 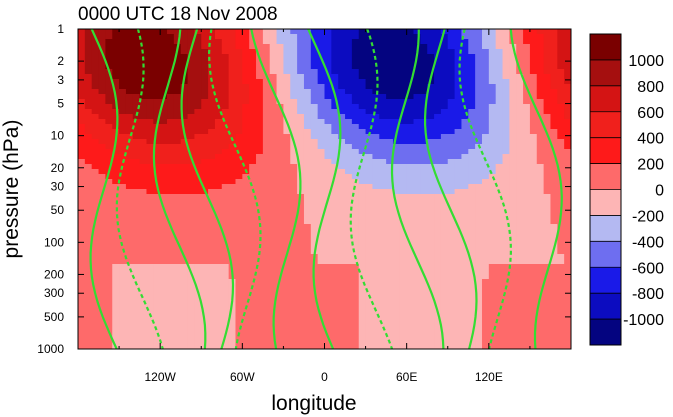 I want to click on green-contour-line, so click(x=104, y=189).